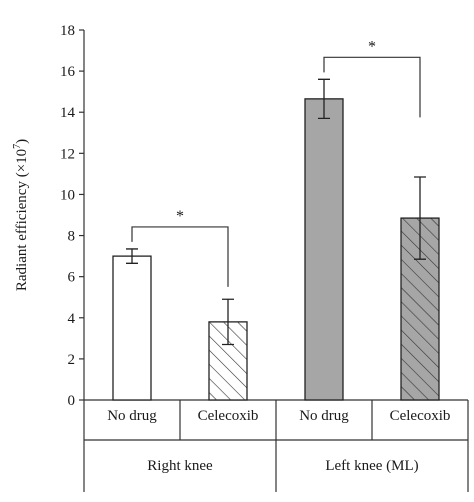 The width and height of the screenshot is (474, 502). Describe the element at coordinates (371, 466) in the screenshot. I see `group-label: Left knee (ML)` at that location.